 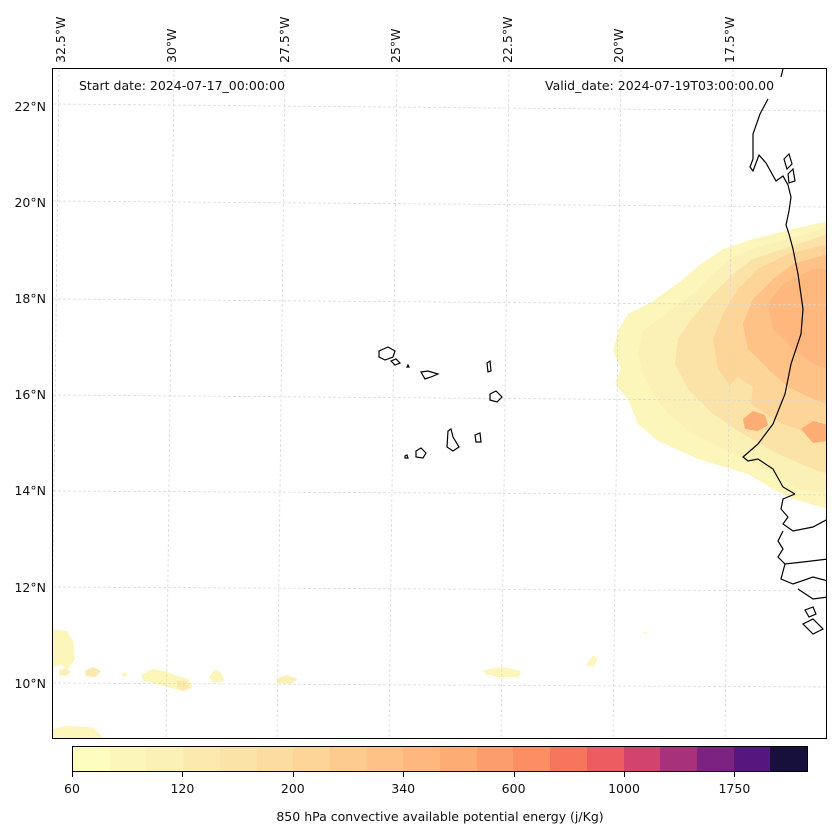 What do you see at coordinates (30, 490) in the screenshot?
I see `lat-label-14N: 14°N` at bounding box center [30, 490].